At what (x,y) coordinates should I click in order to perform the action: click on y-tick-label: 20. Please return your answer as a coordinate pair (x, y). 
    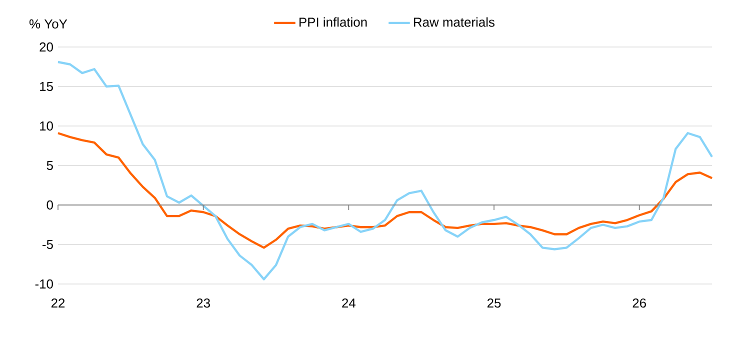
    Looking at the image, I should click on (46, 47).